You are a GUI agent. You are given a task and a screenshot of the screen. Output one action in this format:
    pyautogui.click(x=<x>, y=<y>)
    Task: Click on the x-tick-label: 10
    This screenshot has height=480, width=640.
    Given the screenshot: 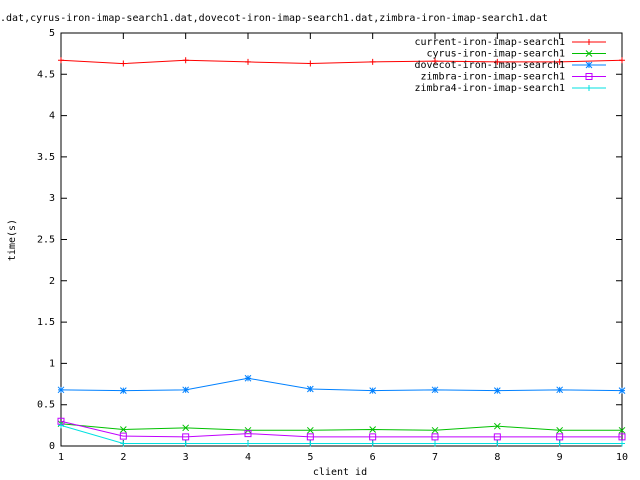 What is the action you would take?
    pyautogui.click(x=622, y=457)
    